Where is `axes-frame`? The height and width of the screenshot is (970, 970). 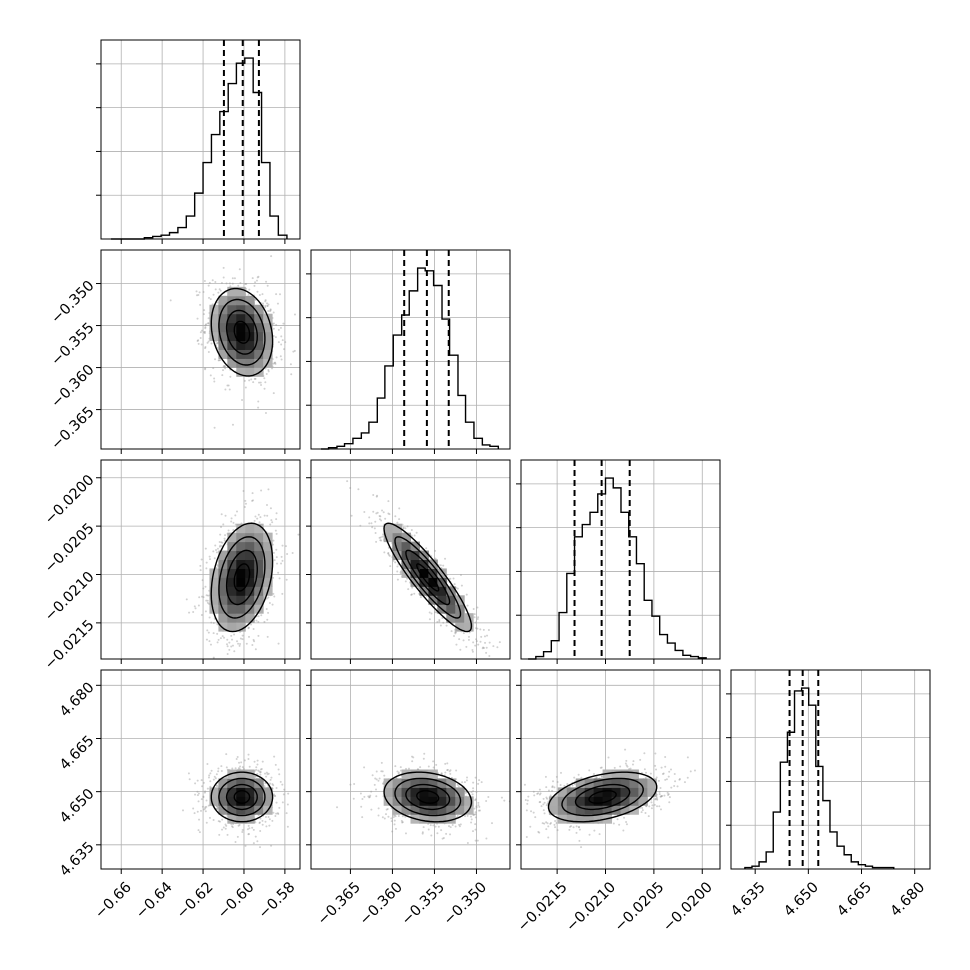
axes-frame is located at coordinates (620, 559).